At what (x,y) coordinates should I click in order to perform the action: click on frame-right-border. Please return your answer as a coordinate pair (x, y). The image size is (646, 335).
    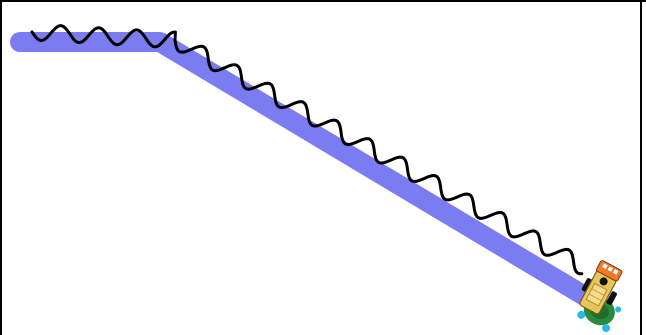
    Looking at the image, I should click on (641, 167).